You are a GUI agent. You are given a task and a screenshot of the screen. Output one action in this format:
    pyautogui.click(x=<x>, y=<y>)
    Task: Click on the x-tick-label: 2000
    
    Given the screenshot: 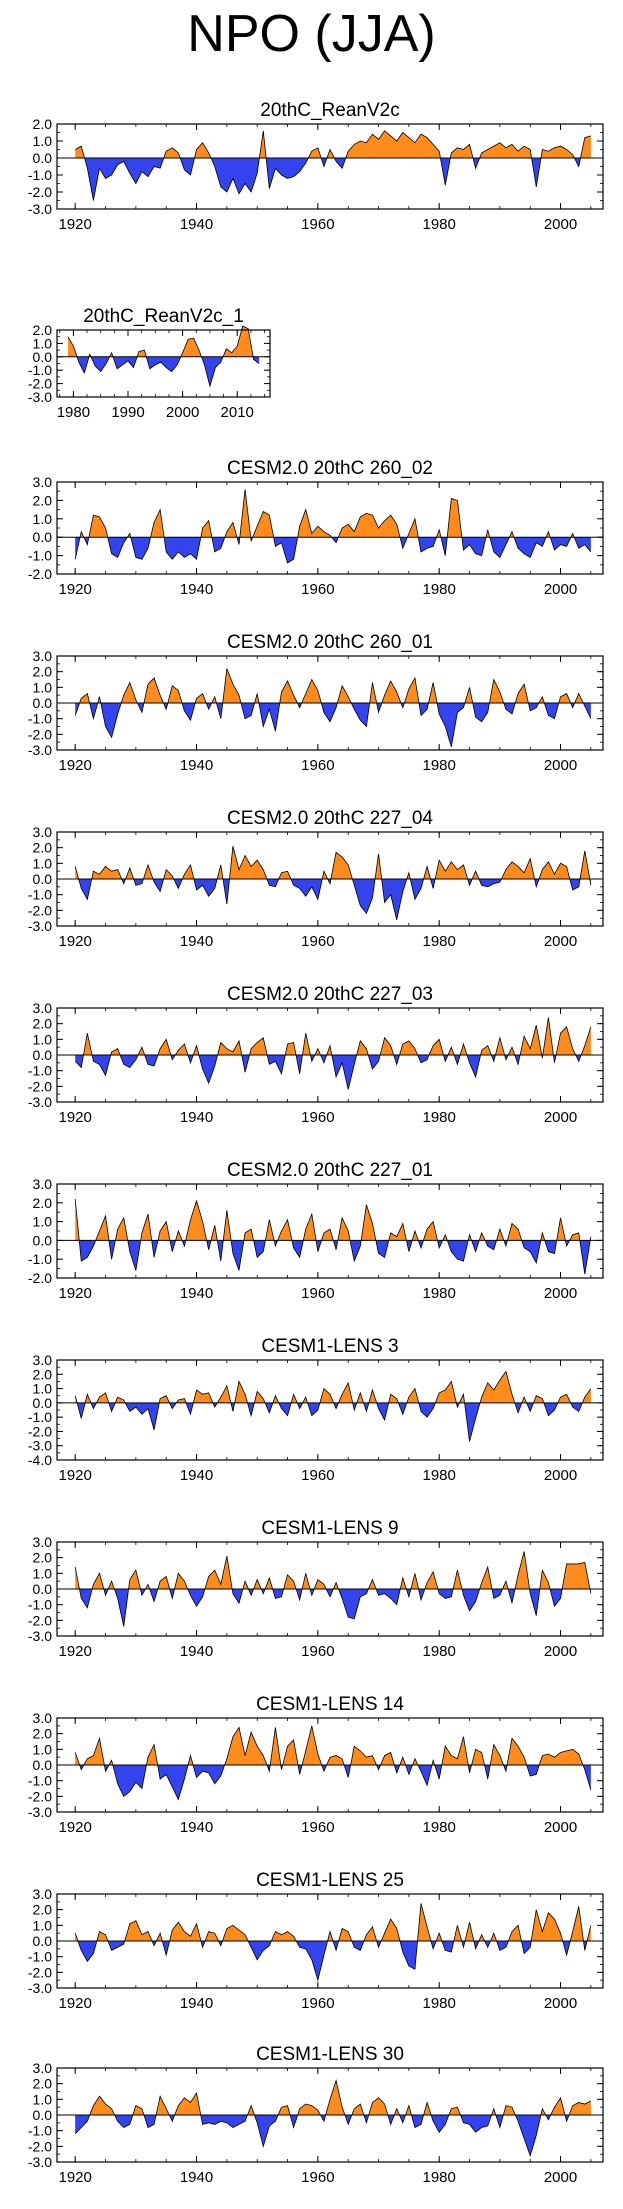 What is the action you would take?
    pyautogui.click(x=560, y=1117)
    